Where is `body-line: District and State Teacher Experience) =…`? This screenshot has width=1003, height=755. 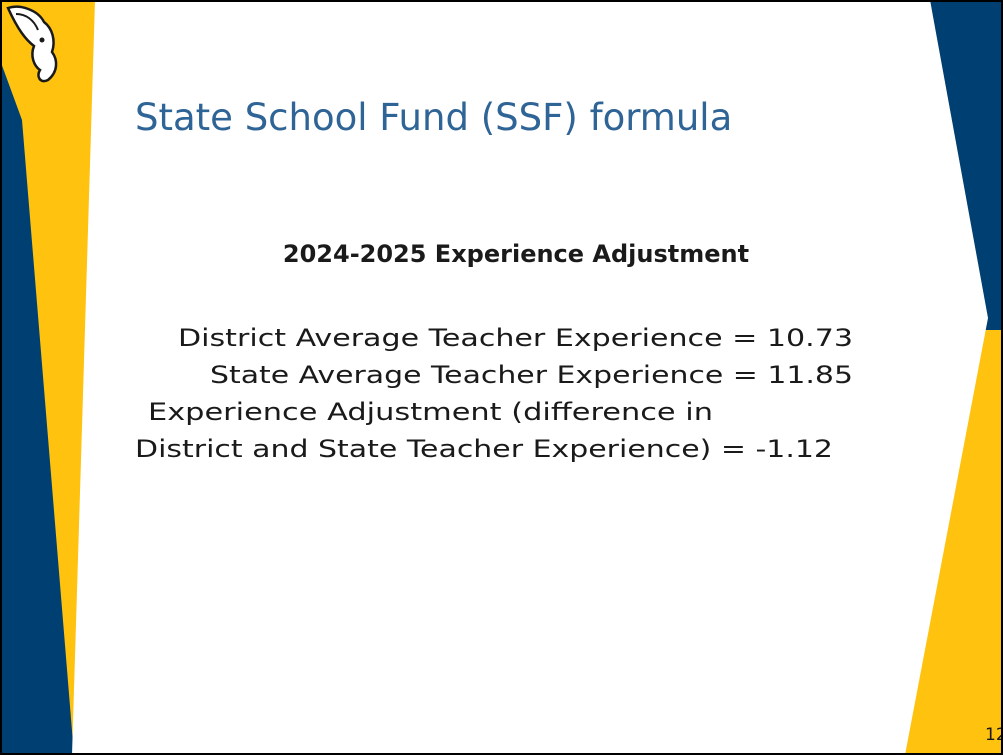
body-line: District and State Teacher Experience) =… is located at coordinates (484, 449).